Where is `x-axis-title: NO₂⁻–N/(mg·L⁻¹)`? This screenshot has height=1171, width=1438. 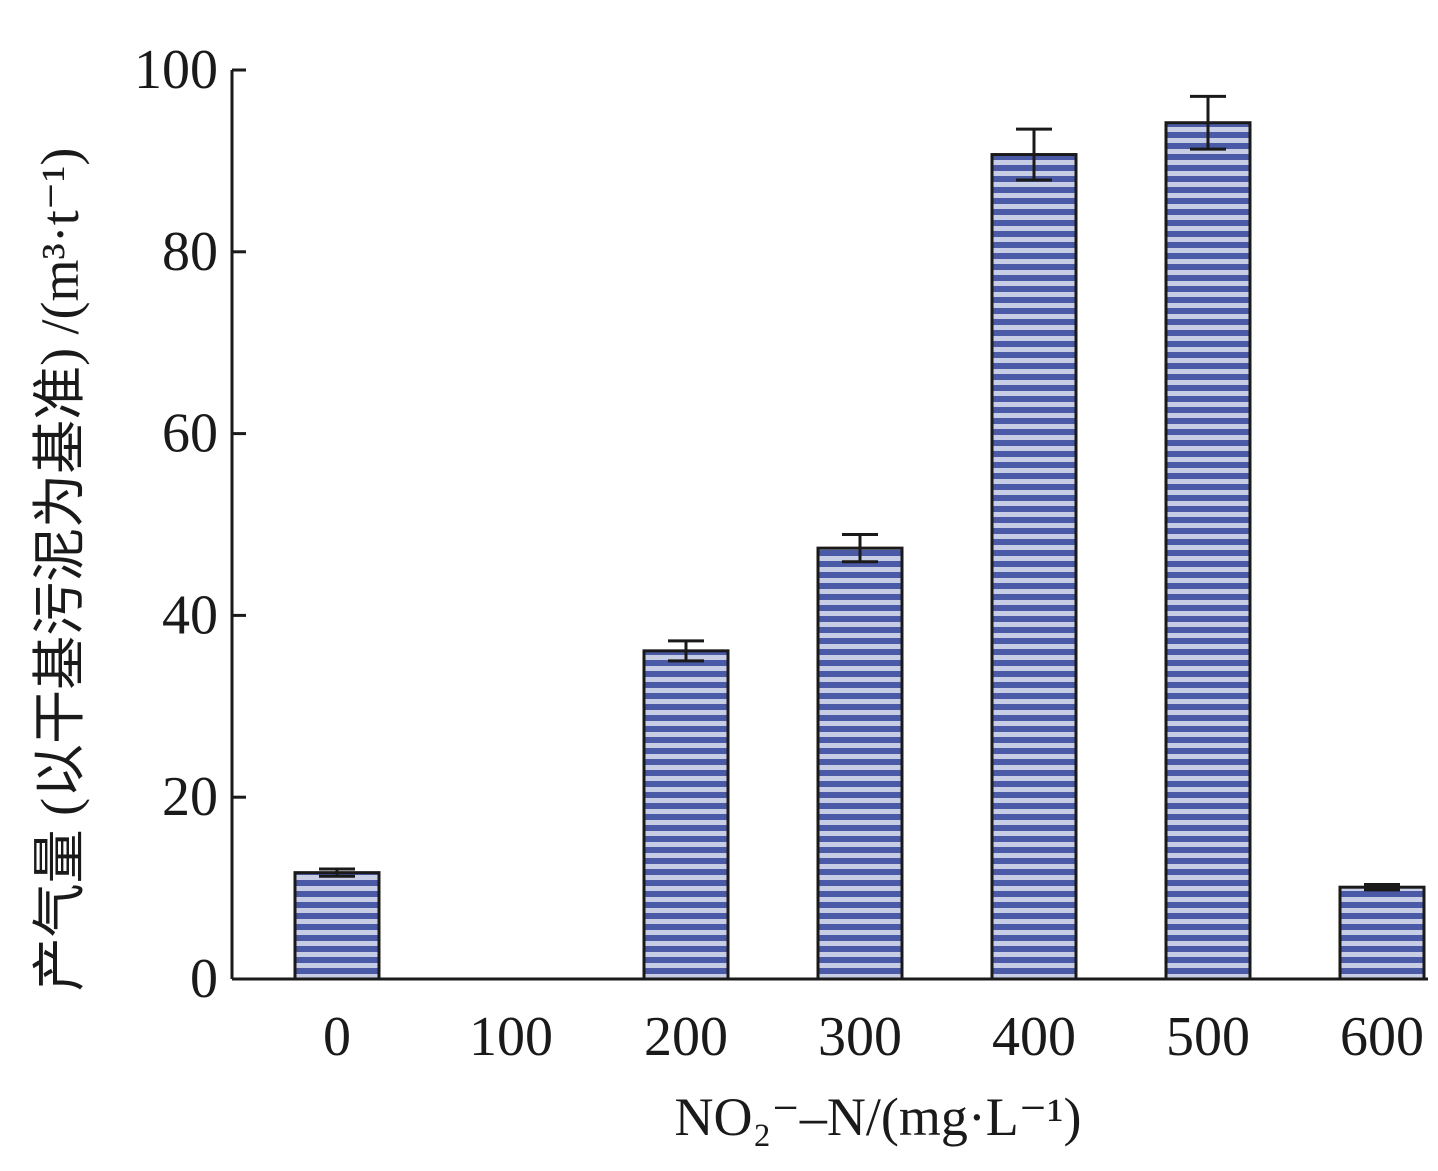 x-axis-title: NO₂⁻–N/(mg·L⁻¹) is located at coordinates (878, 1117).